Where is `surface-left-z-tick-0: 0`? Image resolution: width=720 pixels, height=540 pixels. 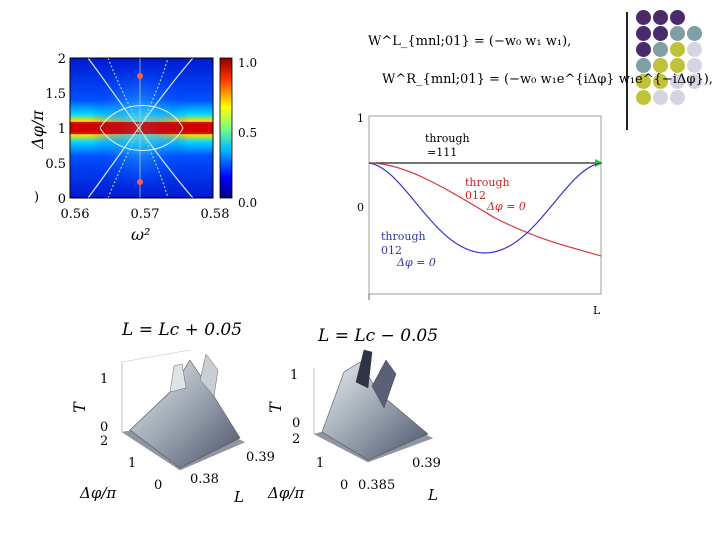
surface-left-z-tick-0: 0 is located at coordinates (104, 427).